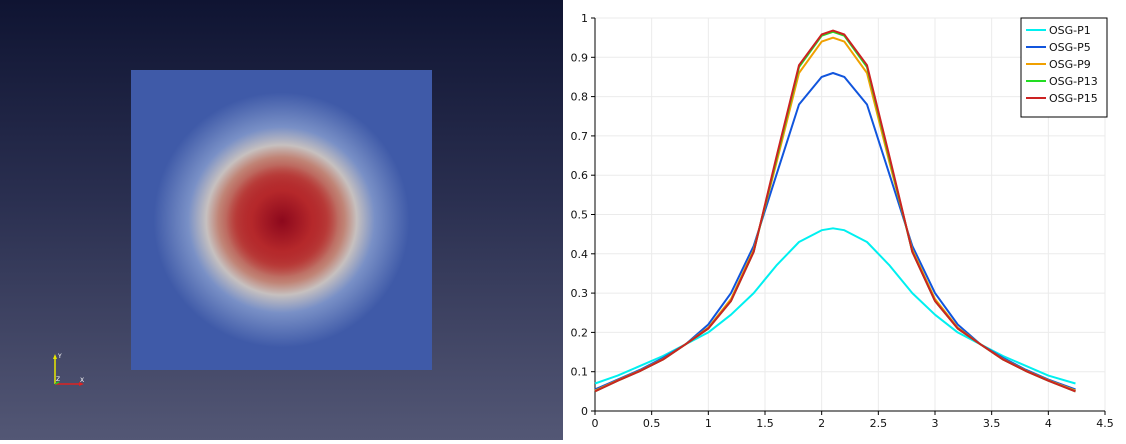 This screenshot has height=444, width=1126. I want to click on legend-label: OSG-P1, so click(1070, 30).